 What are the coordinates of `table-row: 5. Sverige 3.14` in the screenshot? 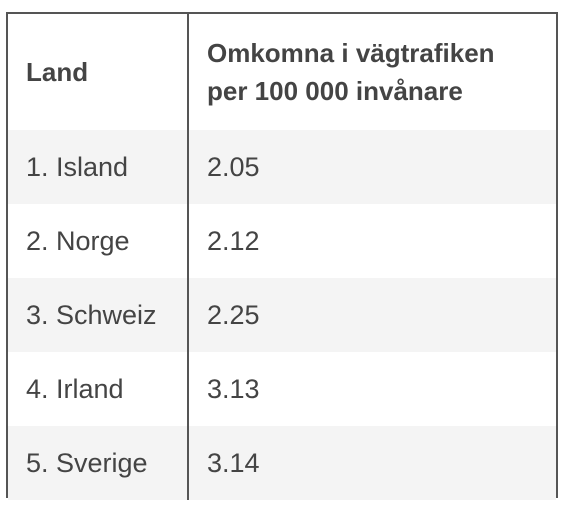 It's located at (282, 463).